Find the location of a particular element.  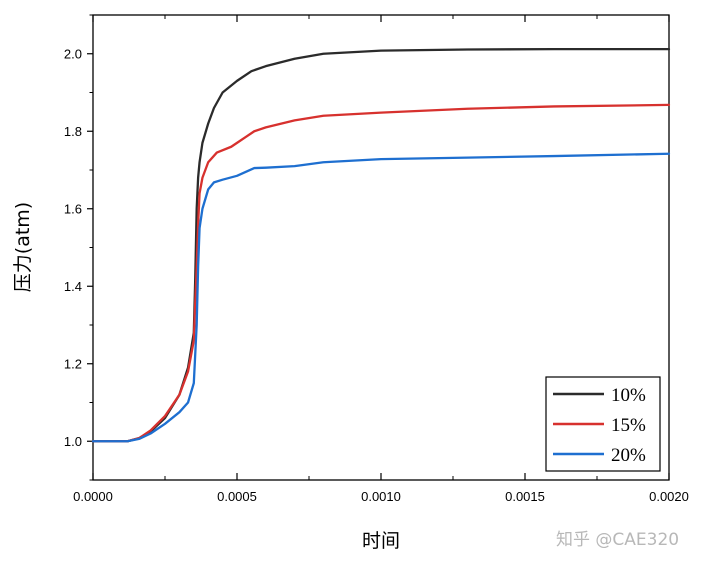

y-tick-label: 1.0 is located at coordinates (73, 441).